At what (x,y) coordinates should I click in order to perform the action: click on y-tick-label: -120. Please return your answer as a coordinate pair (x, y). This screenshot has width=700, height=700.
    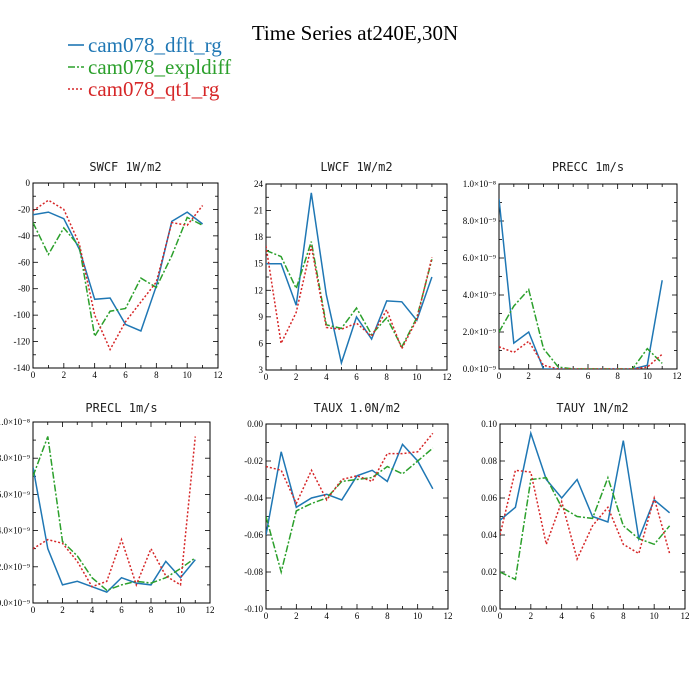
    Looking at the image, I should click on (22, 342).